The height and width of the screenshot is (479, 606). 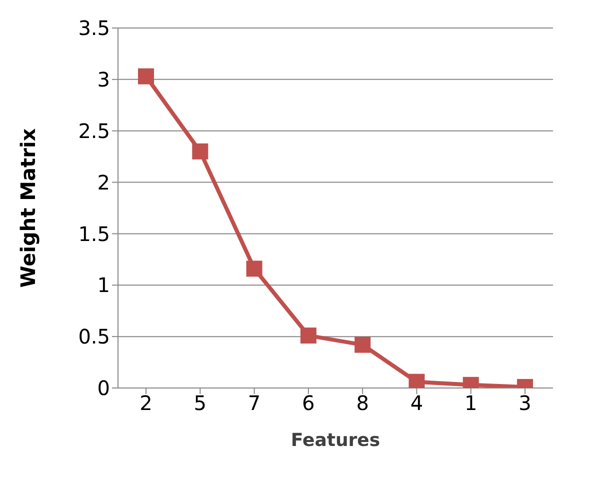 What do you see at coordinates (417, 403) in the screenshot?
I see `x-tick-label: 4` at bounding box center [417, 403].